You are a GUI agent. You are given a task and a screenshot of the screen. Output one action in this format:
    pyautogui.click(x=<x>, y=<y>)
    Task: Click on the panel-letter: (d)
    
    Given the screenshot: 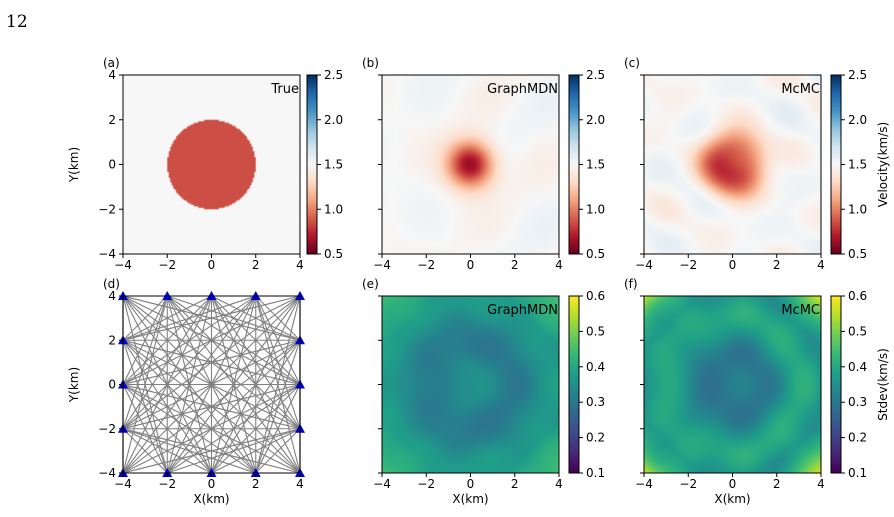 What is the action you would take?
    pyautogui.click(x=111, y=284)
    